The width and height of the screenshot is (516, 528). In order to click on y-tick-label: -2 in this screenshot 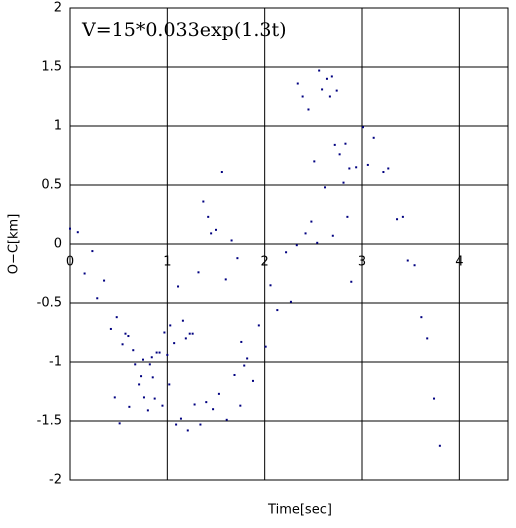, I will do `click(55, 480)`.